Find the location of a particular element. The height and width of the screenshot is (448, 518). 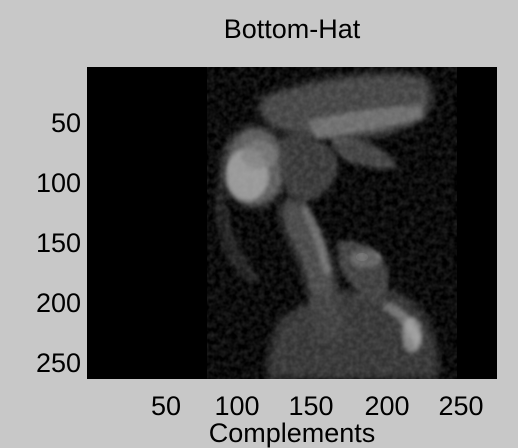

x-tick-label: 100 is located at coordinates (237, 406).